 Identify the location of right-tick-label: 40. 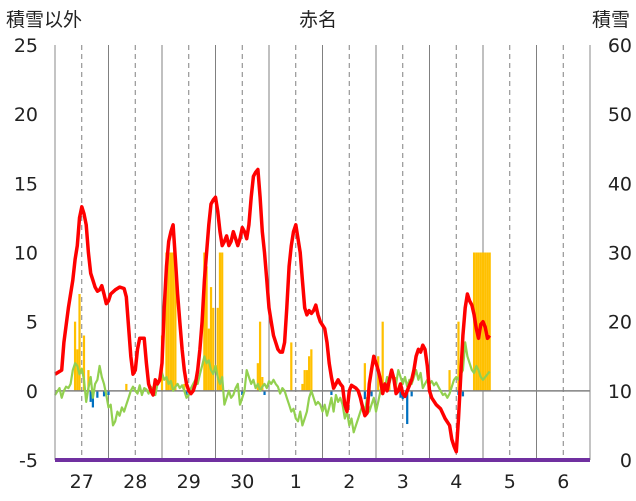
(620, 184).